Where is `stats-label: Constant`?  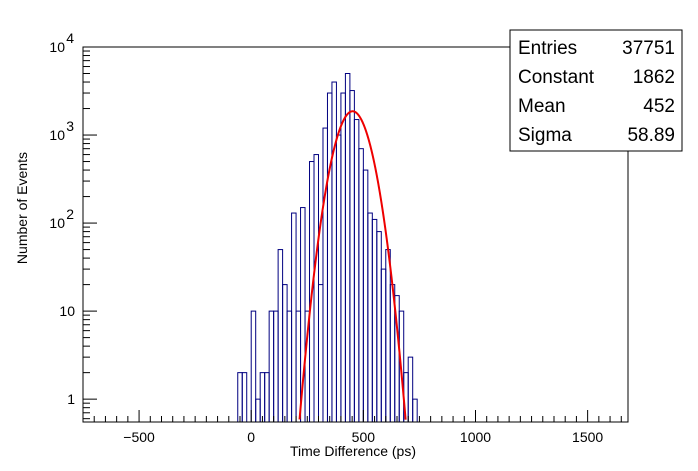
stats-label: Constant is located at coordinates (556, 77).